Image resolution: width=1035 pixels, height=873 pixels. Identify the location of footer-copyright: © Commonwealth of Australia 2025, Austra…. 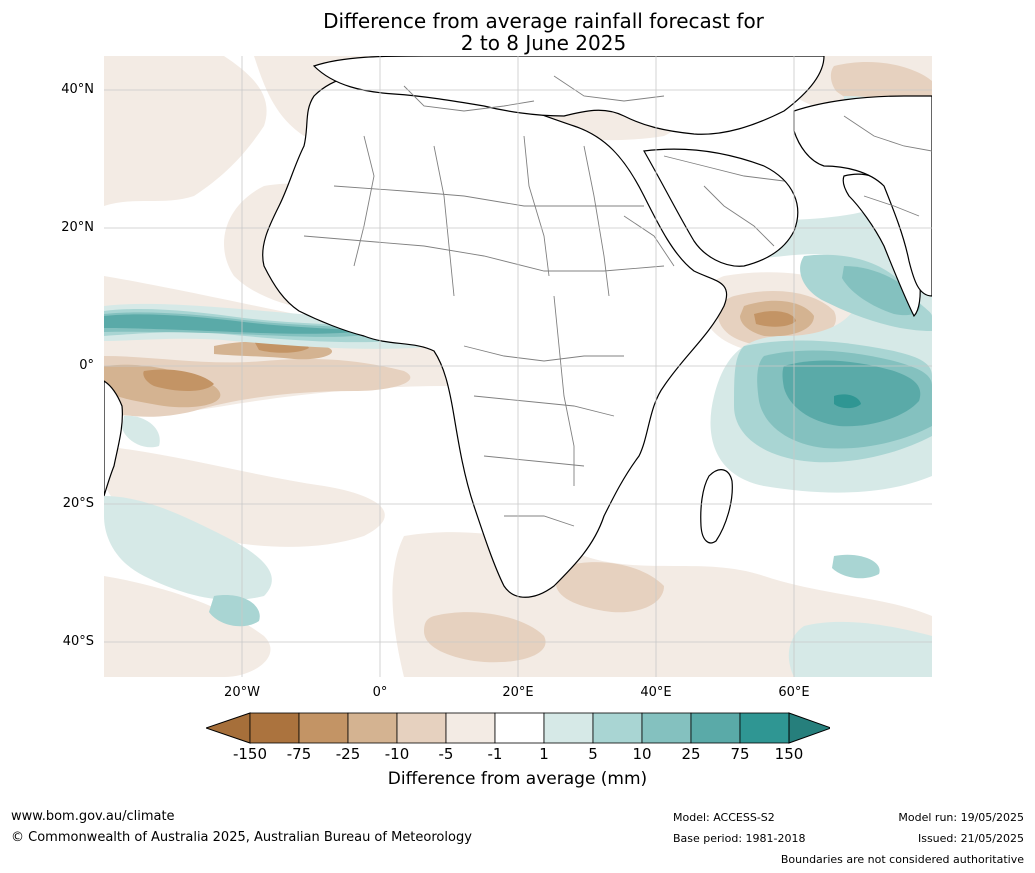
(241, 837).